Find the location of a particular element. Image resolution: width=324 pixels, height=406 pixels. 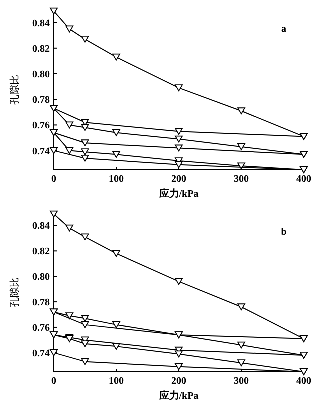

annotation: b is located at coordinates (284, 232).